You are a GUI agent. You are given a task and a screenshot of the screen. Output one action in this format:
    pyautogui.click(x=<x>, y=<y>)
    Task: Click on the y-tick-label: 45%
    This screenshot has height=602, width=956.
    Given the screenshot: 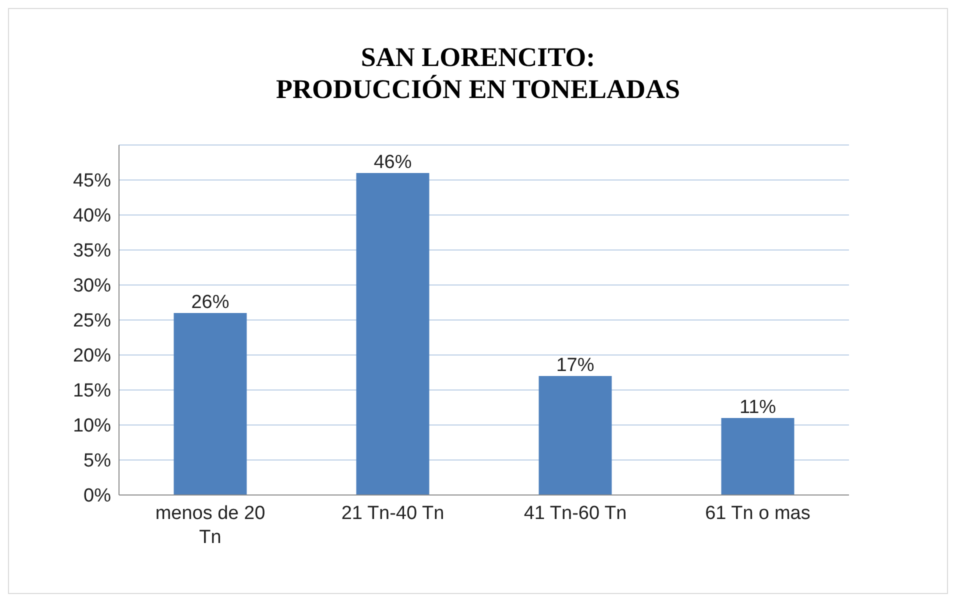 What is the action you would take?
    pyautogui.click(x=92, y=181)
    